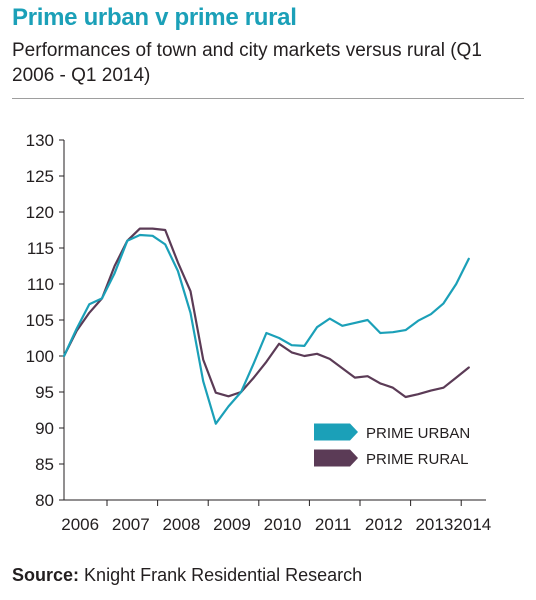 The width and height of the screenshot is (536, 600). What do you see at coordinates (283, 524) in the screenshot?
I see `x-tick-label: 2010` at bounding box center [283, 524].